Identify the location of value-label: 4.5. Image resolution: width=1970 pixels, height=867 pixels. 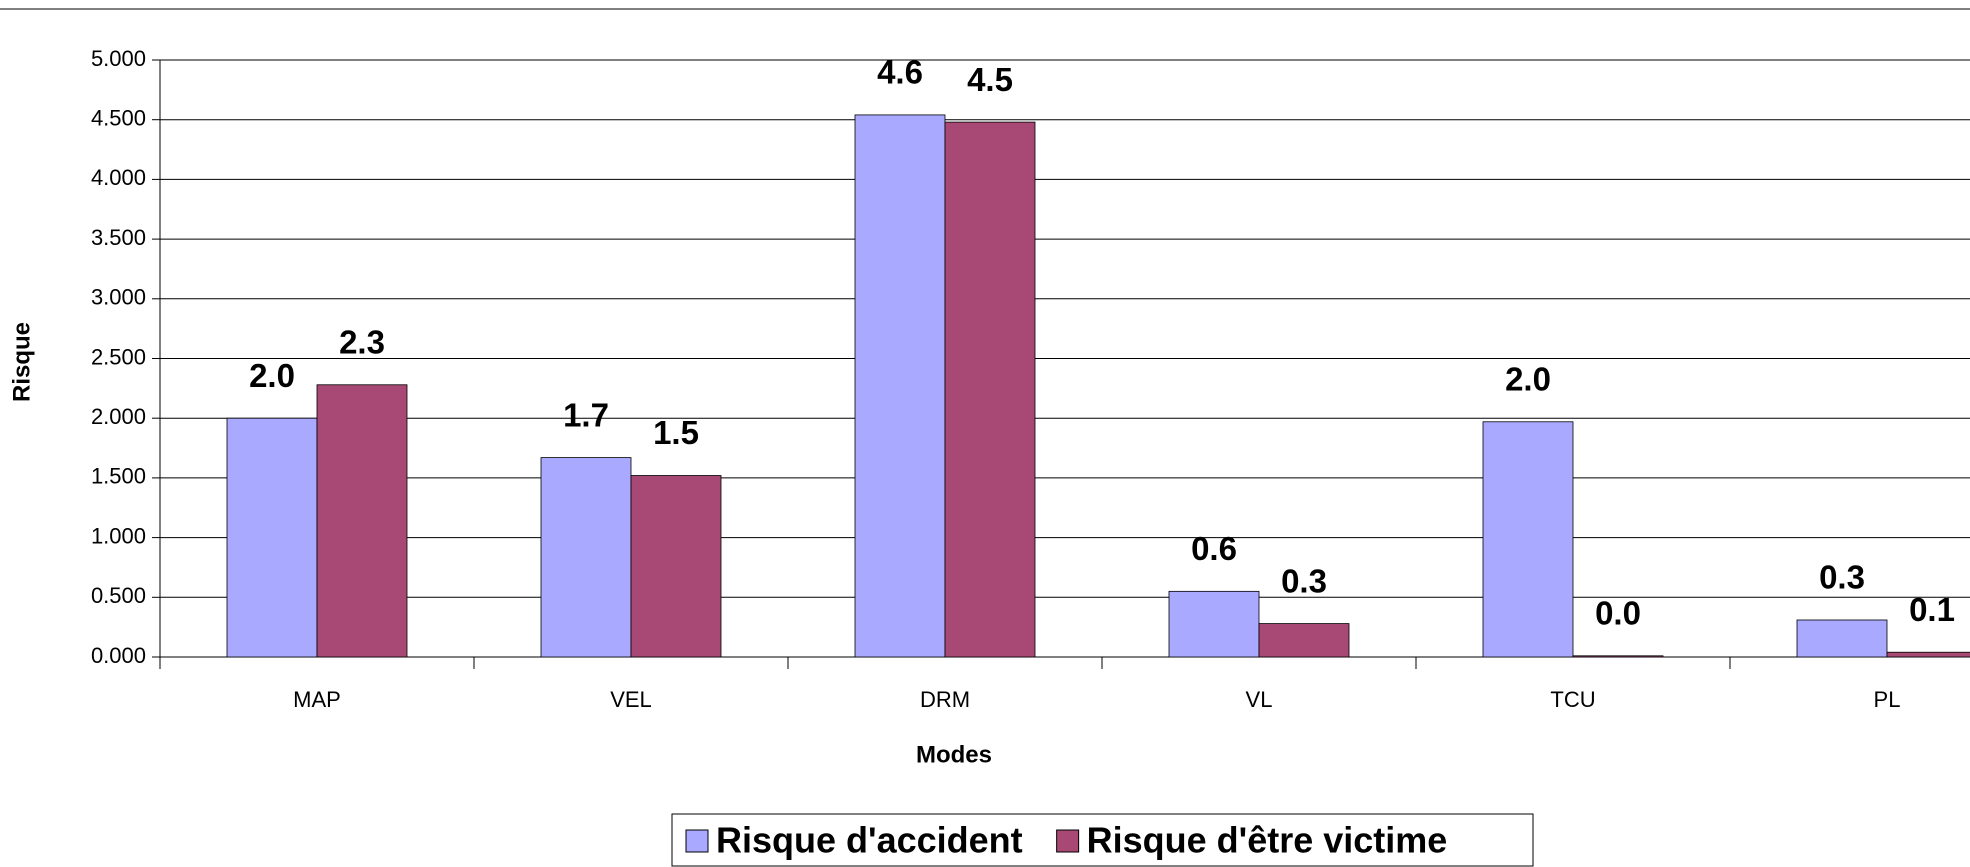
(990, 79).